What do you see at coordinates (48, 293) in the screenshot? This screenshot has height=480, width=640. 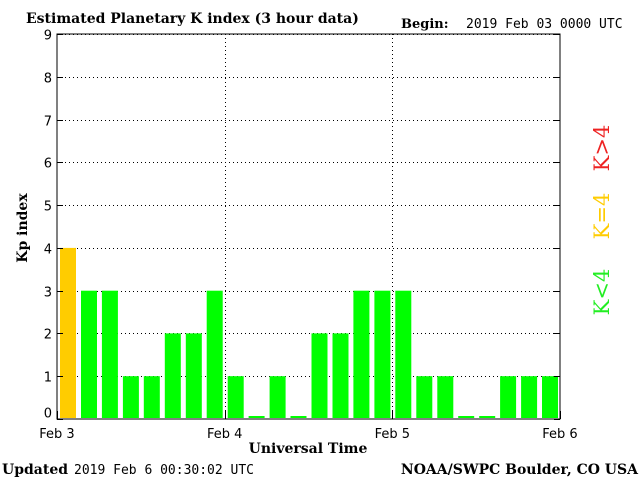 I see `y-tick-label: 3` at bounding box center [48, 293].